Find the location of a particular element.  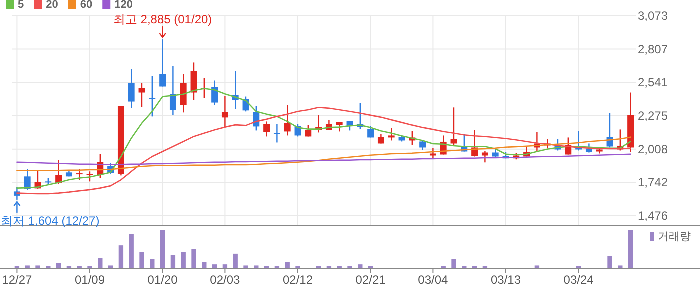

x-tick-label: 12/27 is located at coordinates (17, 280).